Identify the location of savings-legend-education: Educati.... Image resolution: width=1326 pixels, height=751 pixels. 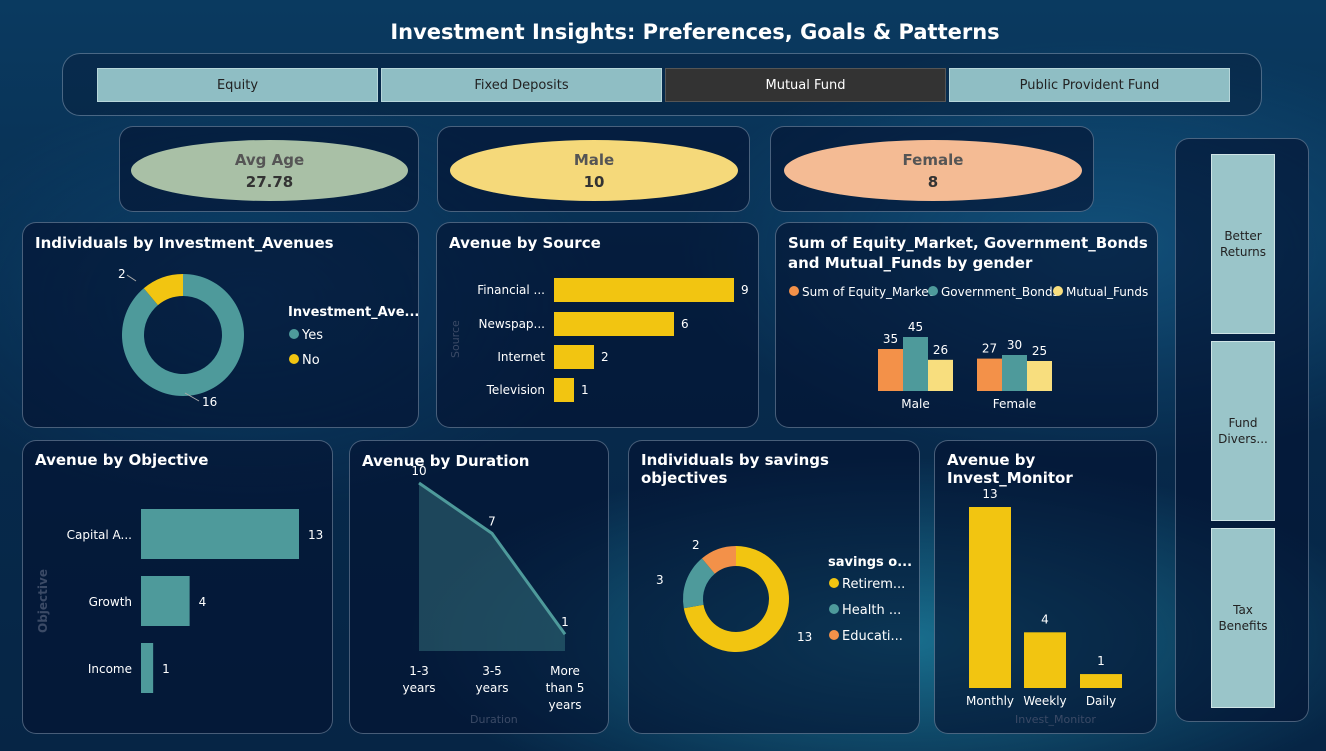
(872, 636).